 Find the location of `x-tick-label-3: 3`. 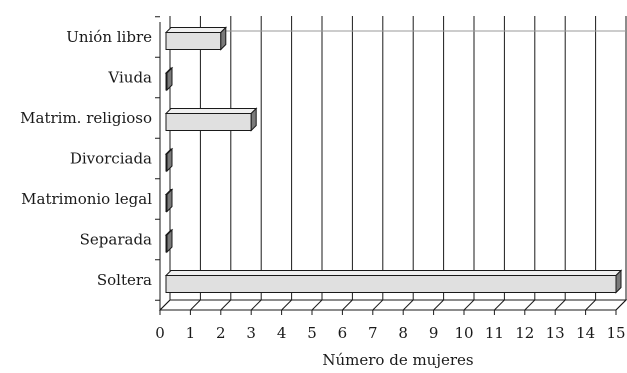

x-tick-label-3: 3 is located at coordinates (251, 333).